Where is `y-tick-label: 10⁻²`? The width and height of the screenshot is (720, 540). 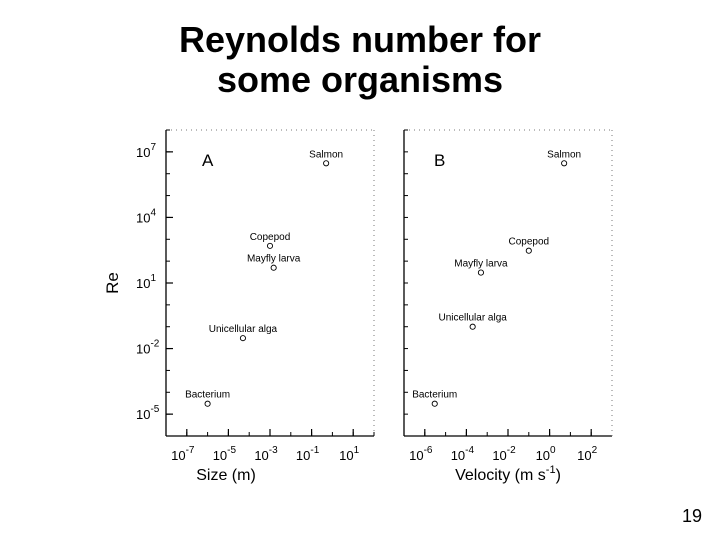
y-tick-label: 10⁻² is located at coordinates (148, 348).